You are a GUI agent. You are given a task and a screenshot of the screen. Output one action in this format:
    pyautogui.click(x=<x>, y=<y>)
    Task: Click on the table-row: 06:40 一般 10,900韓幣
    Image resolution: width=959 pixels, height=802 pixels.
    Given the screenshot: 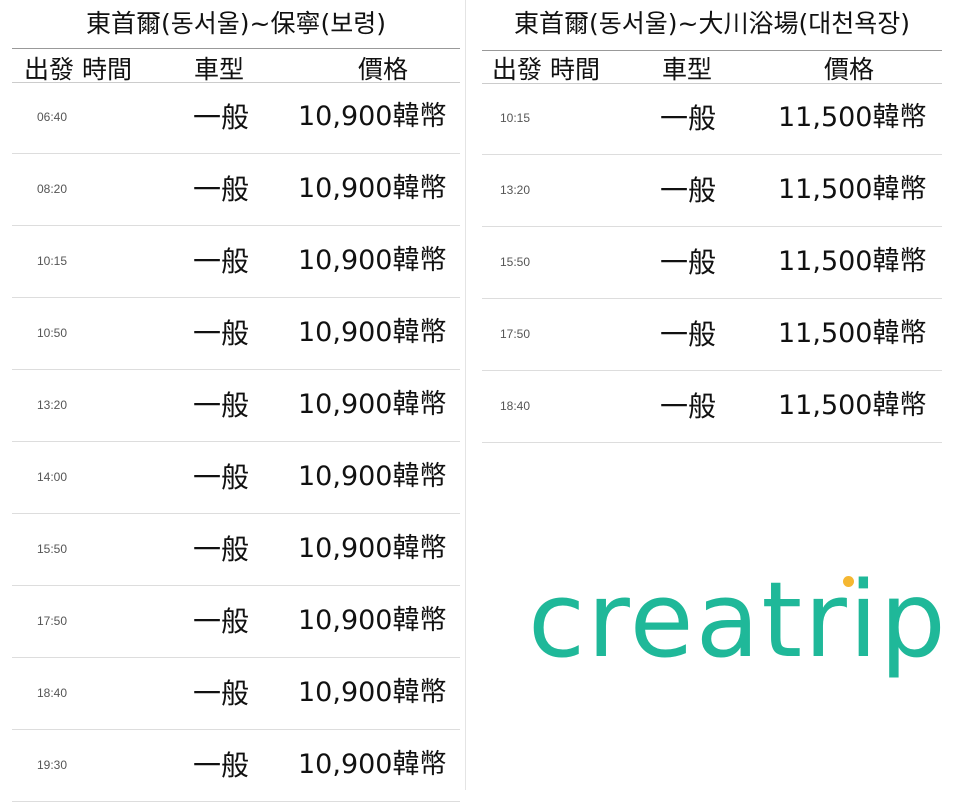 What is the action you would take?
    pyautogui.click(x=236, y=118)
    